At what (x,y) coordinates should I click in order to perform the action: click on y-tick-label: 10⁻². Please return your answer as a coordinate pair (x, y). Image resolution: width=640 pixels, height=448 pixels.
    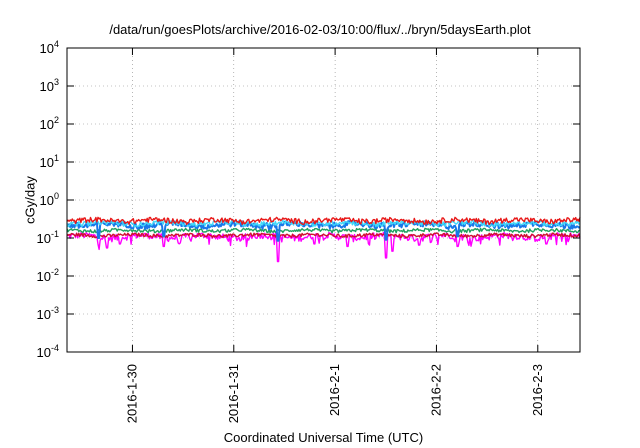
    Looking at the image, I should click on (48, 275).